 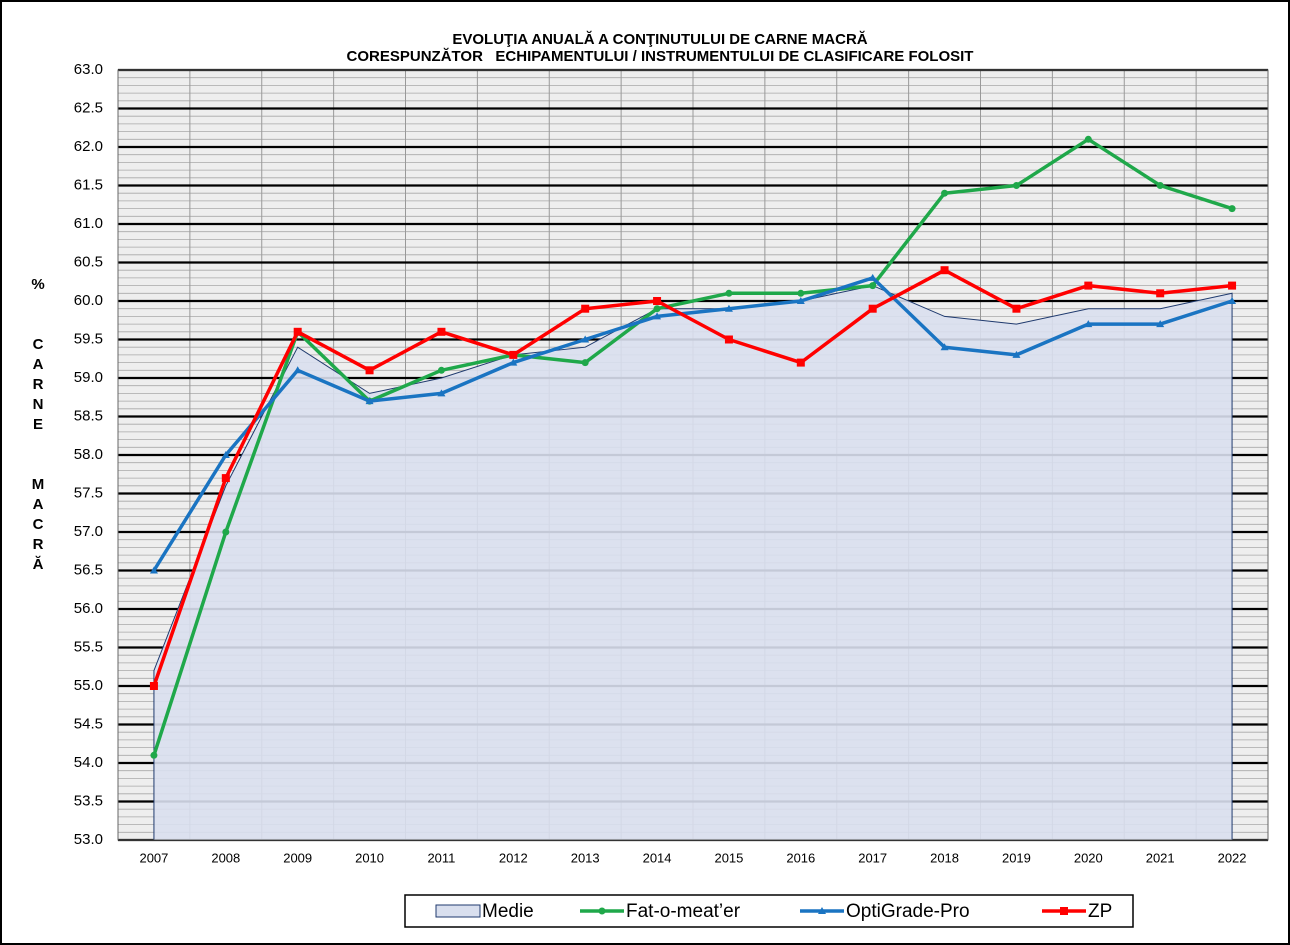 What do you see at coordinates (908, 911) in the screenshot?
I see `legend-label: OptiGrade-Pro` at bounding box center [908, 911].